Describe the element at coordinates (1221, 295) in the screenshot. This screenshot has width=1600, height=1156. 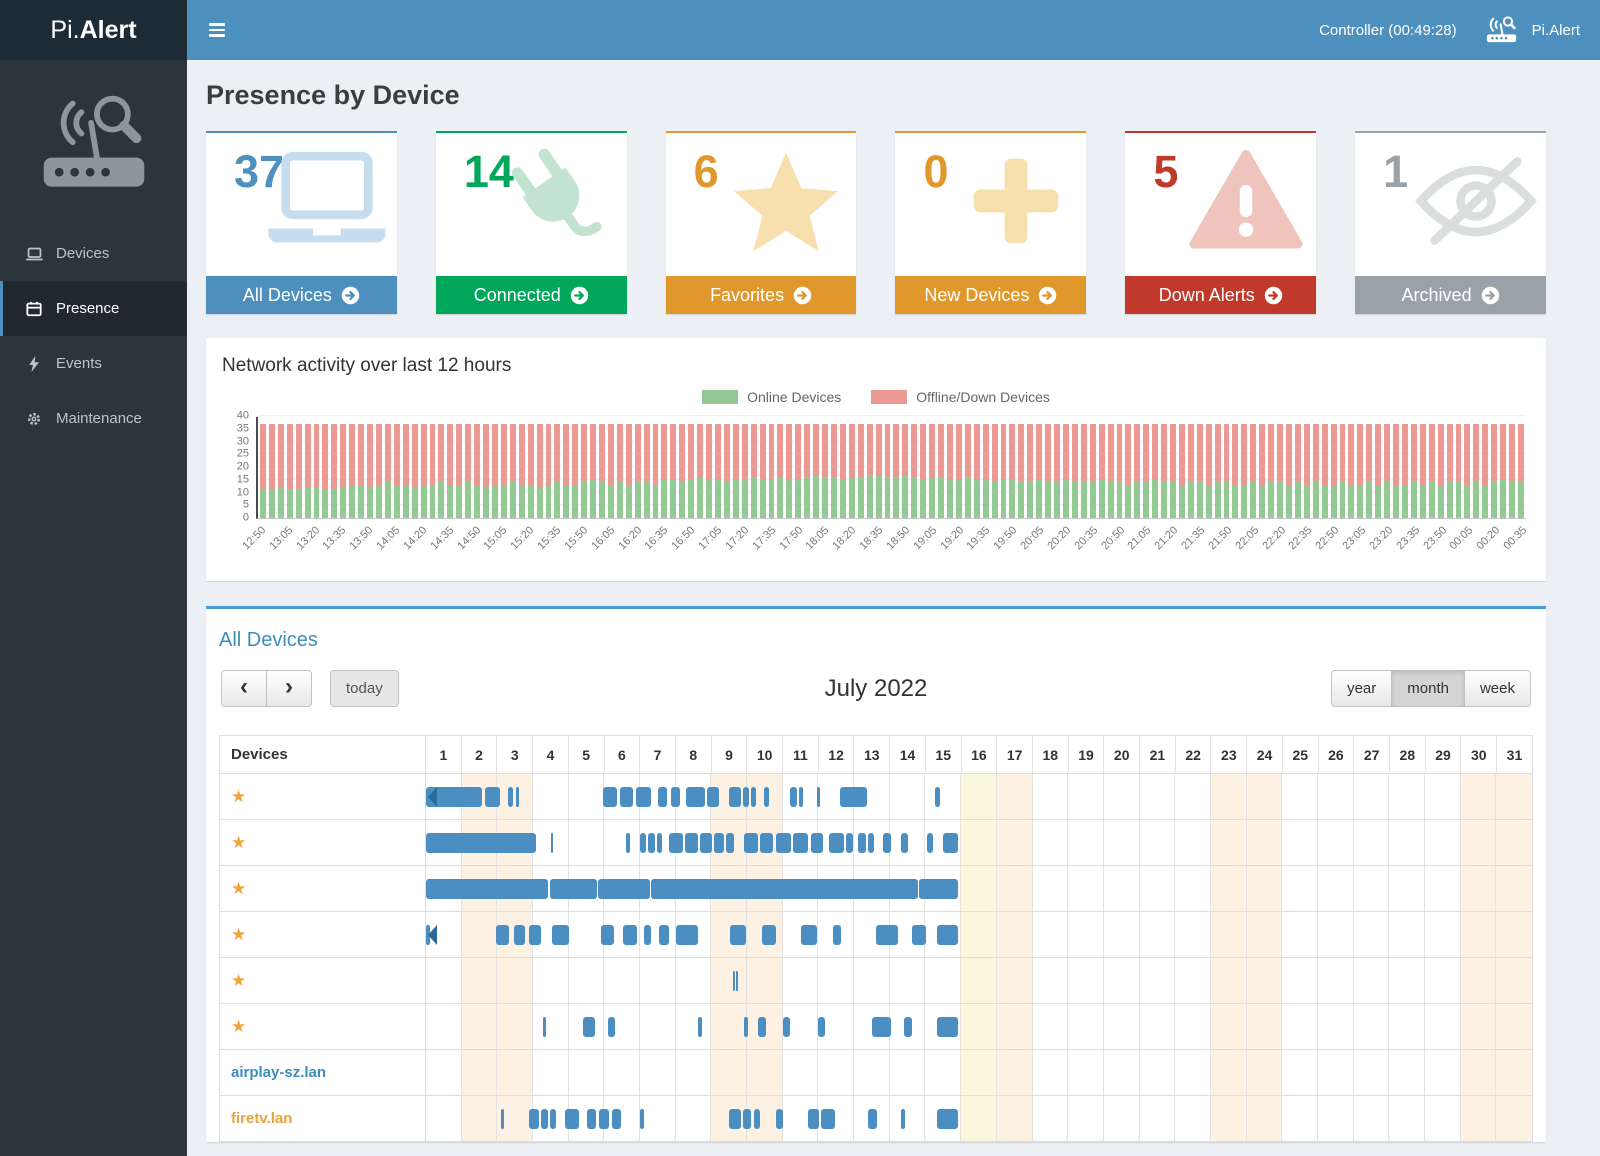
I see `card-link-down-alerts: Down Alerts` at that location.